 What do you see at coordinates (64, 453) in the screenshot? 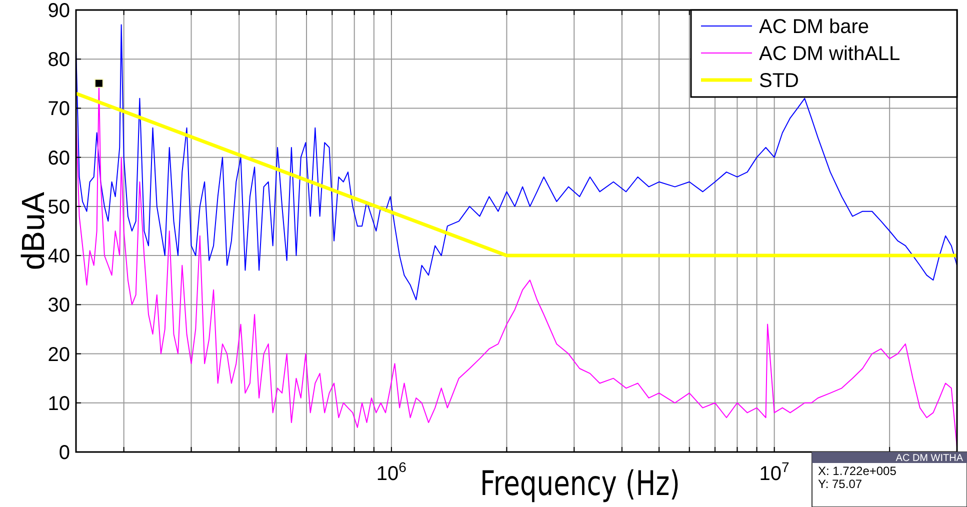
I see `y-tick-label: 0` at bounding box center [64, 453].